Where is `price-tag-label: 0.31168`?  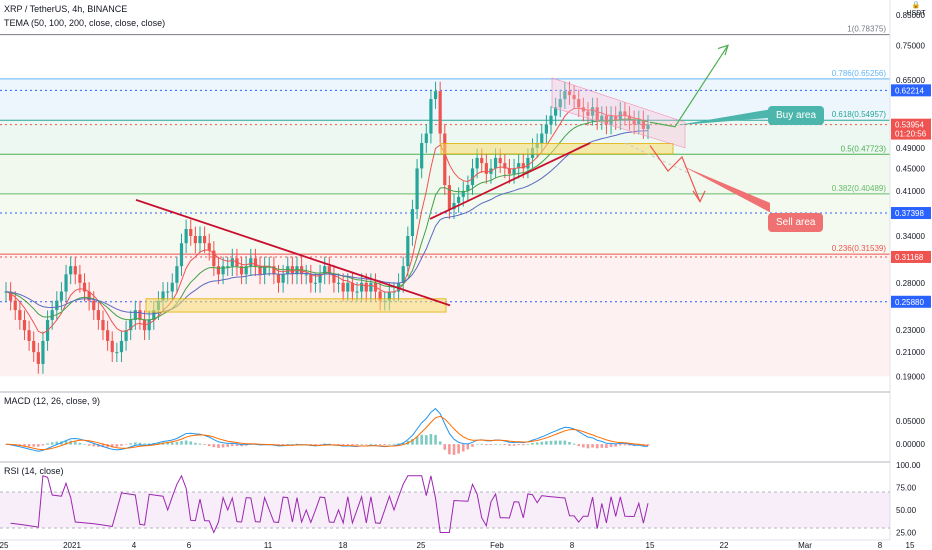 price-tag-label: 0.31168 is located at coordinates (909, 257).